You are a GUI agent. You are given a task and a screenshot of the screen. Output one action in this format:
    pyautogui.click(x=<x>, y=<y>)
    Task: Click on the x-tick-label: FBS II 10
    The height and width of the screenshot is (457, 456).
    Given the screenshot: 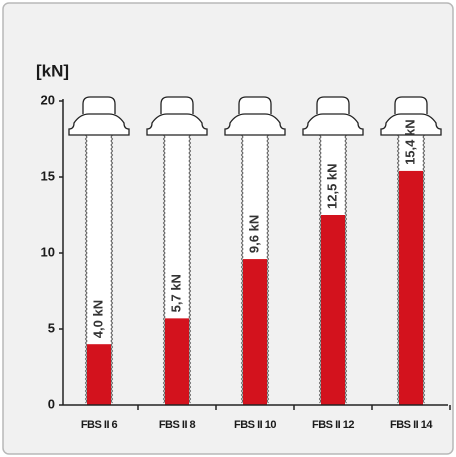 What is the action you would take?
    pyautogui.click(x=255, y=425)
    